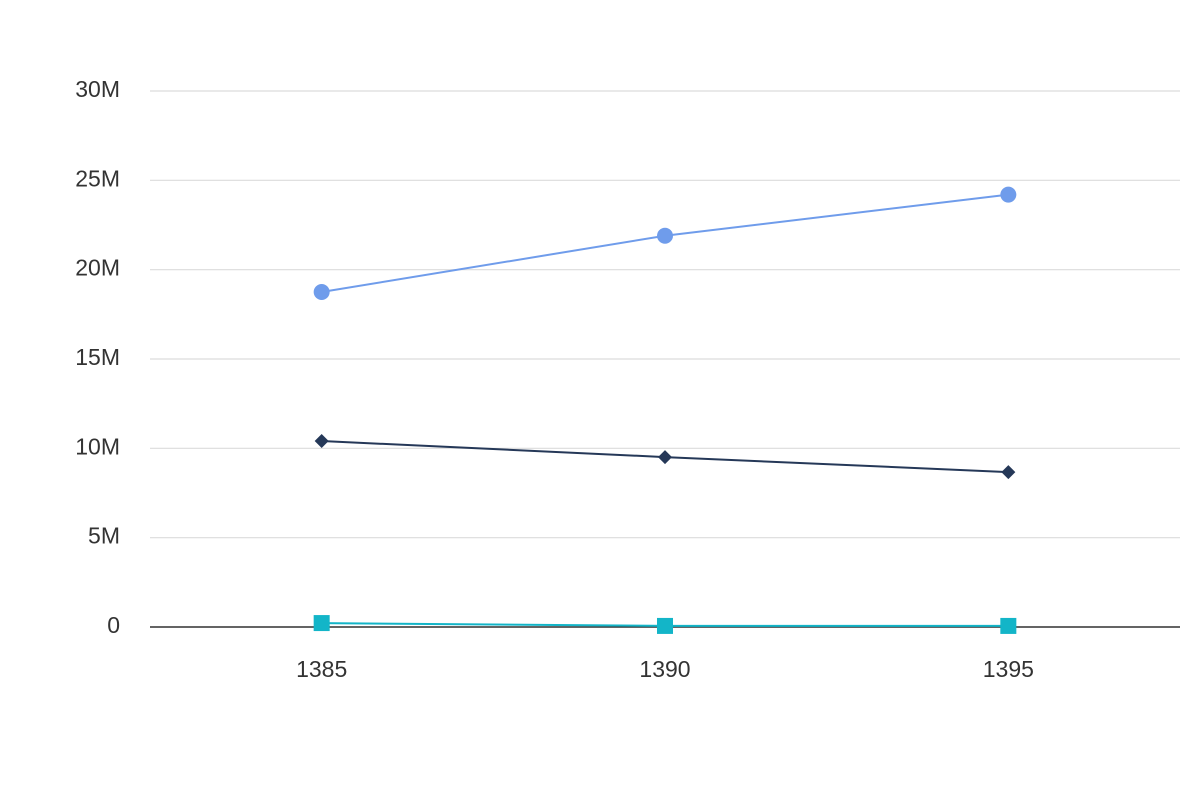 The height and width of the screenshot is (800, 1200). I want to click on y-tick-label: 20M, so click(97, 268).